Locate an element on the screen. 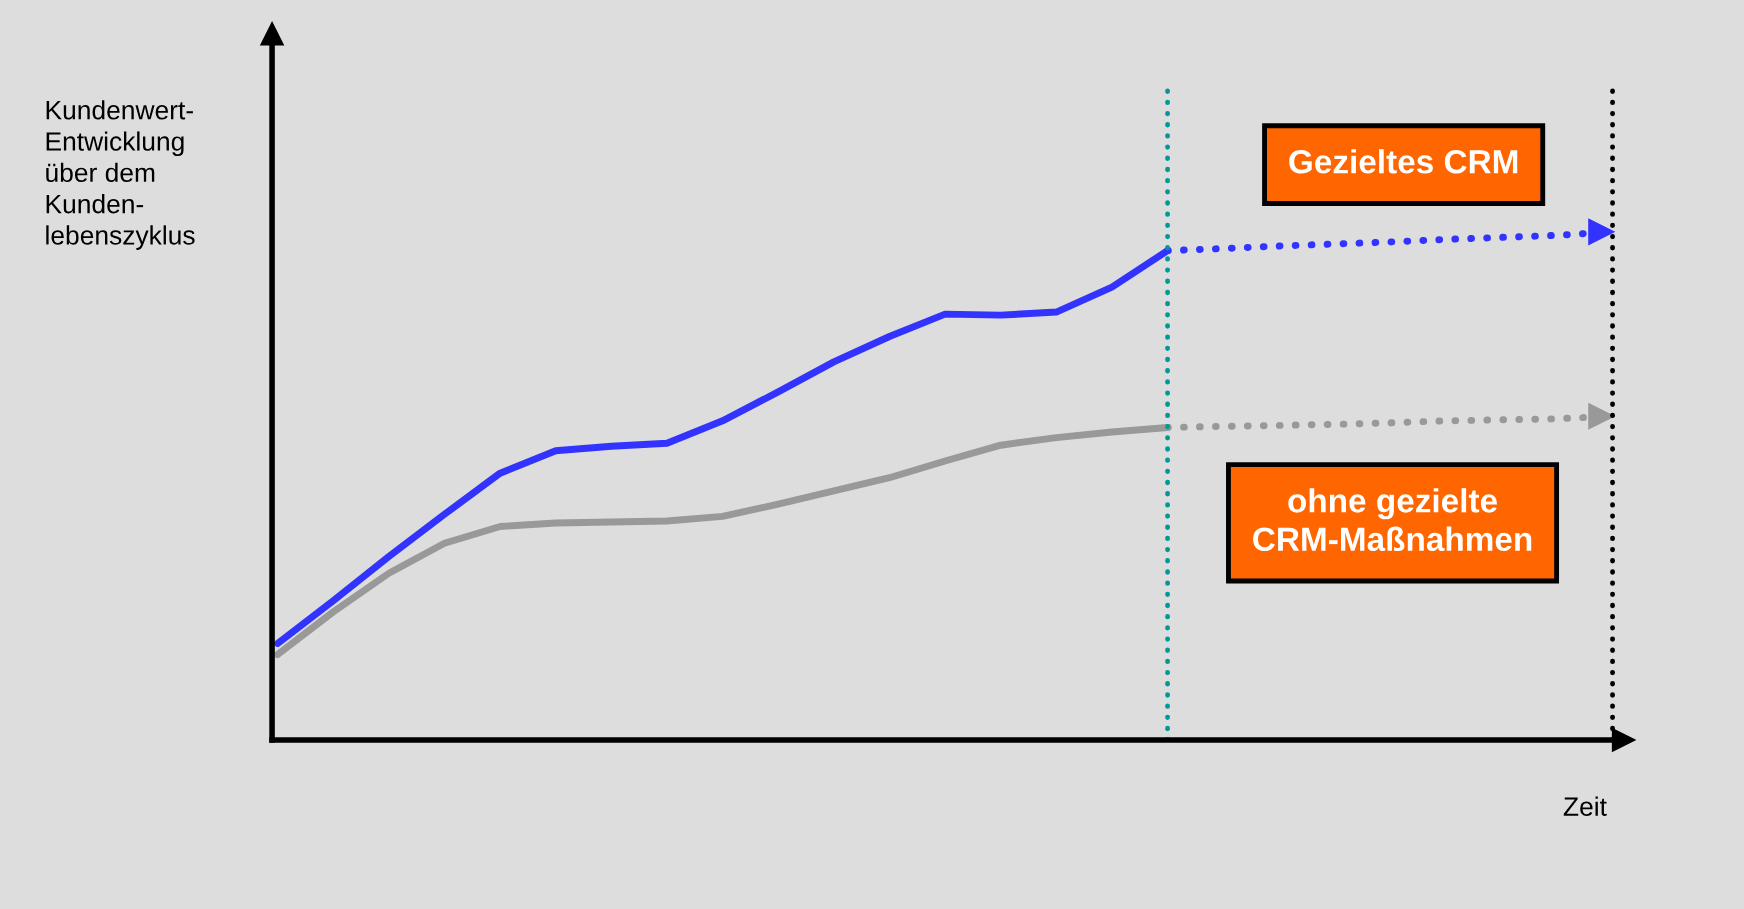  y-axis-title: Kundenwert- Entwicklung über dem Kunden- lebenszyklus is located at coordinates (120, 175).